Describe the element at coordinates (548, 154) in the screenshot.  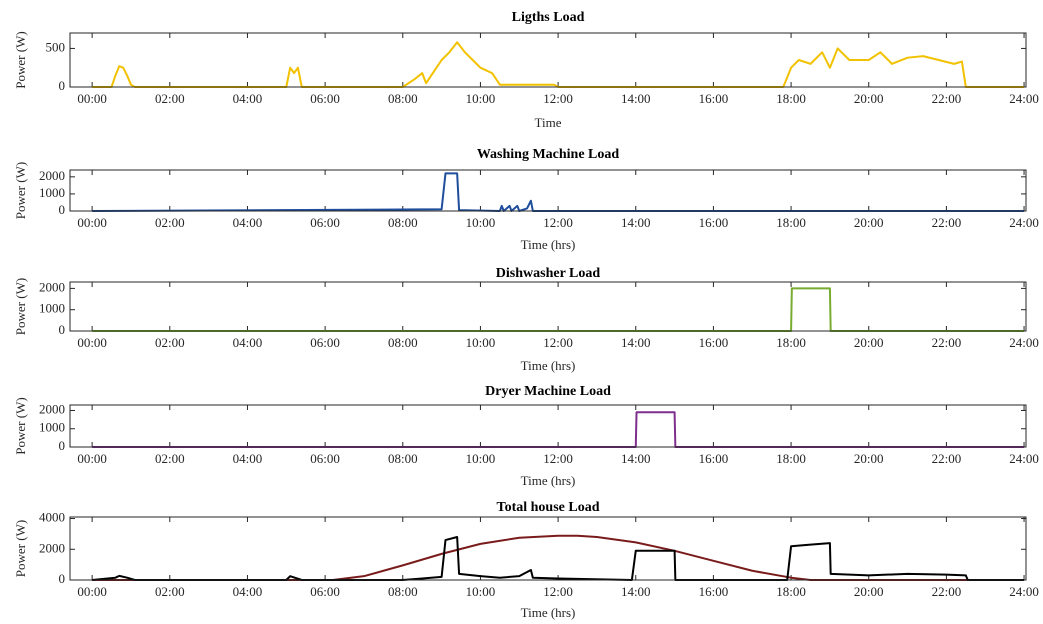
I see `chart-title: Washing Machine Load` at that location.